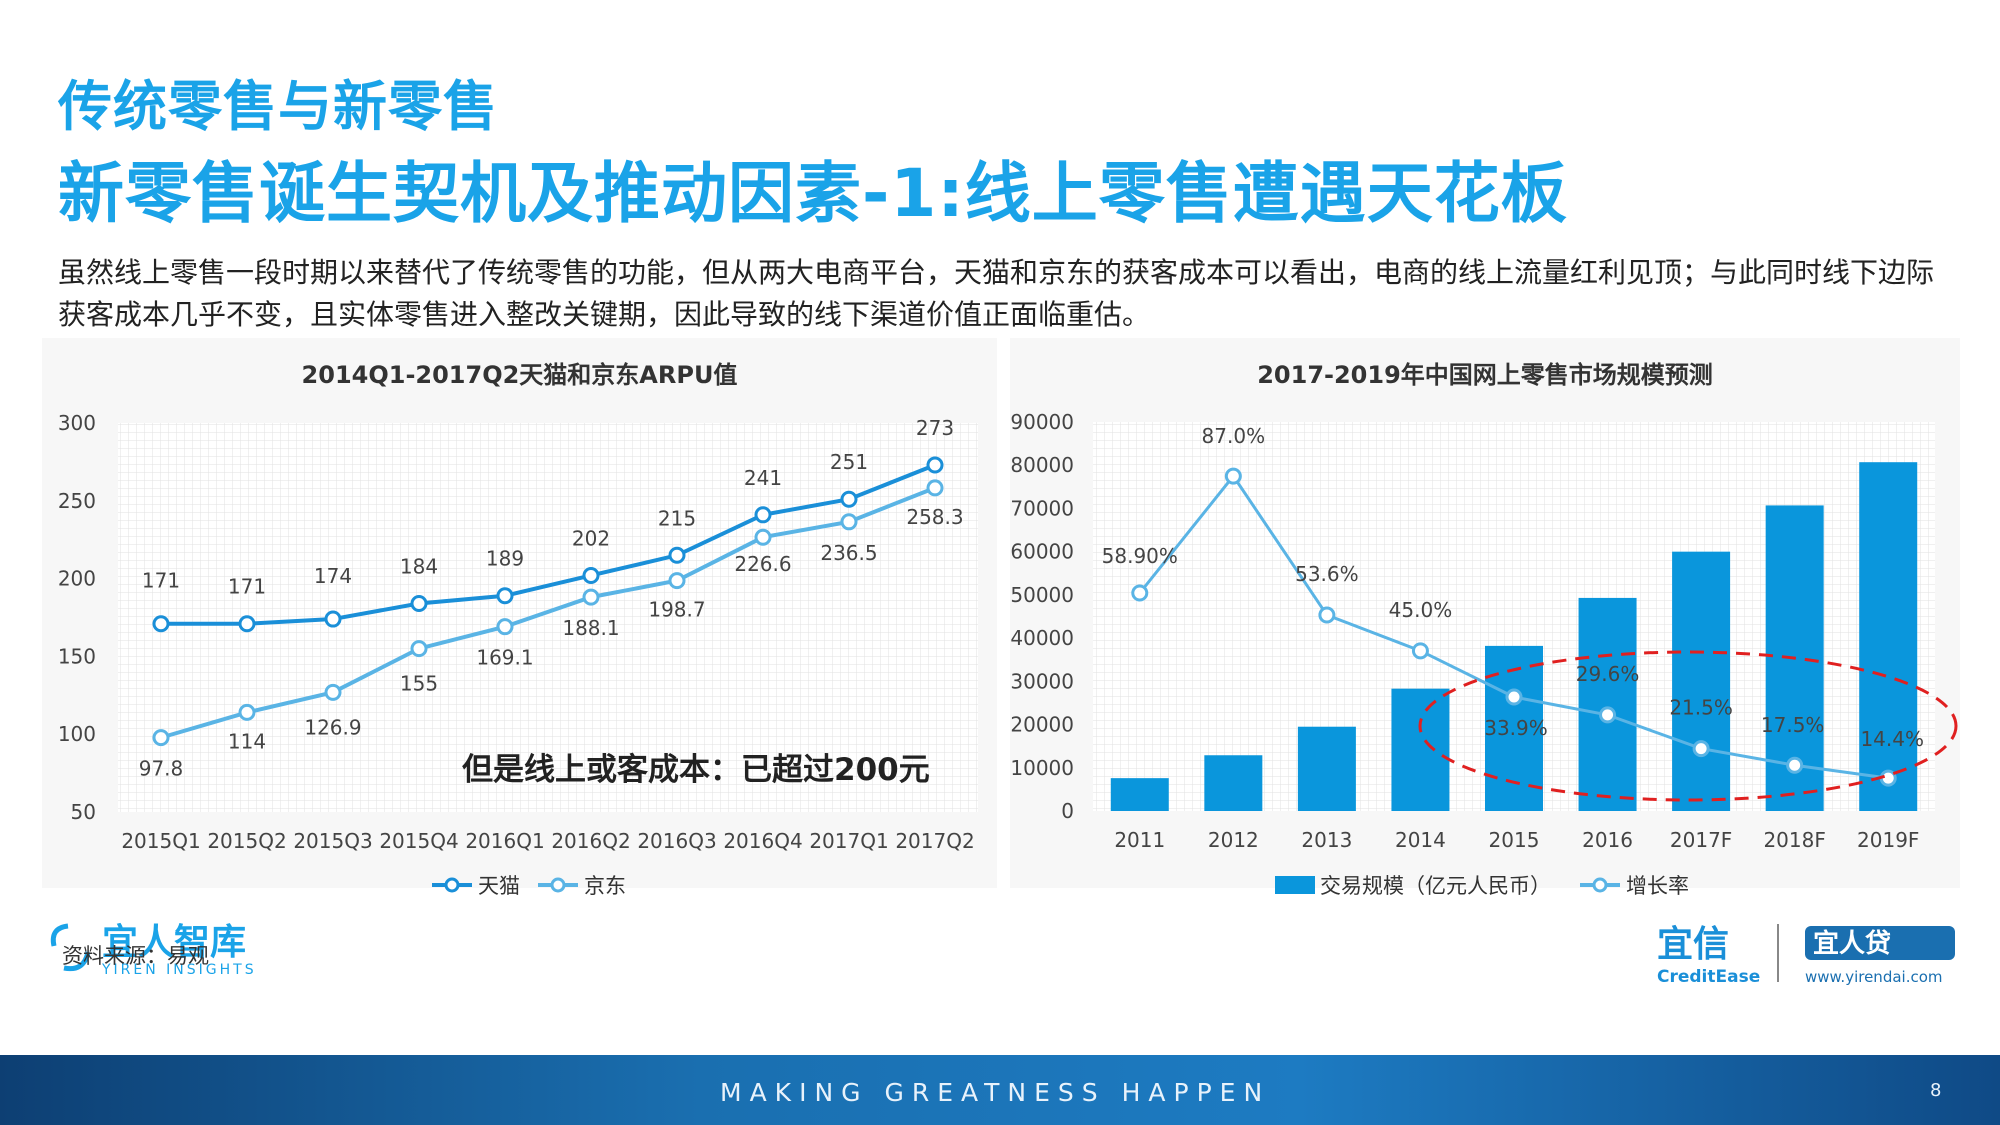 Image resolution: width=2000 pixels, height=1125 pixels. I want to click on footer-band, so click(1000, 1090).